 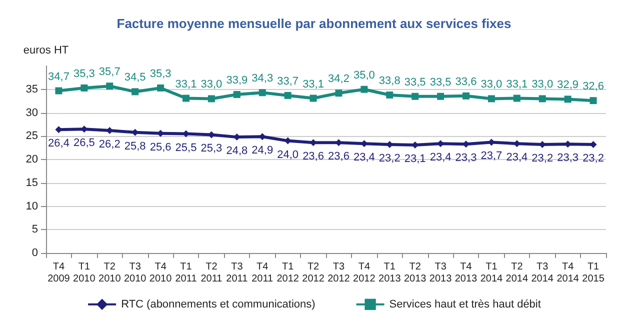 I want to click on data-label: 26,4, so click(x=59, y=144).